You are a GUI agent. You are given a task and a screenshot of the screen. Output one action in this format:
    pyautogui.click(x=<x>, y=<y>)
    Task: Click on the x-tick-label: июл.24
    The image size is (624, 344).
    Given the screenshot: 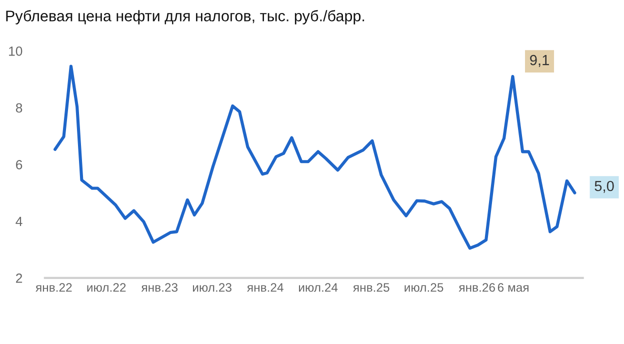 What is the action you would take?
    pyautogui.click(x=318, y=287)
    